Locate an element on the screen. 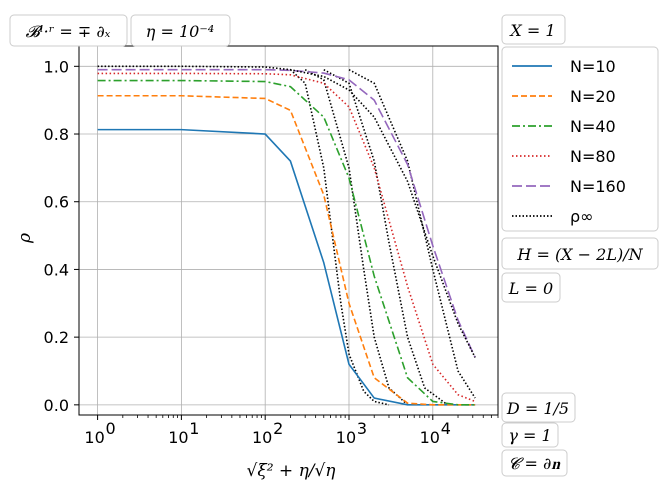  annotation-gamma: γ = 1 is located at coordinates (530, 435).